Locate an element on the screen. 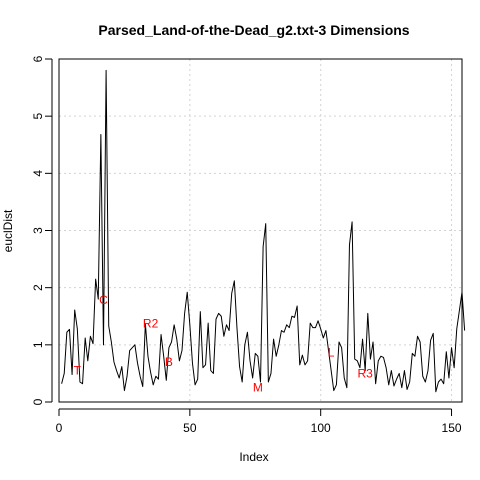 This screenshot has height=480, width=480. y-tick-label: 6 is located at coordinates (38, 58).